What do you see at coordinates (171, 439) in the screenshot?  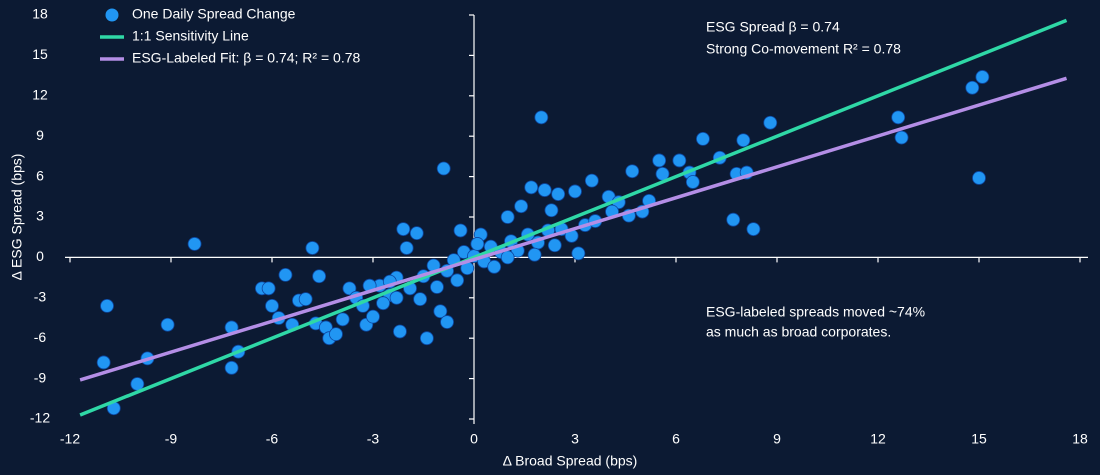 I see `x-tick-label: -9` at bounding box center [171, 439].